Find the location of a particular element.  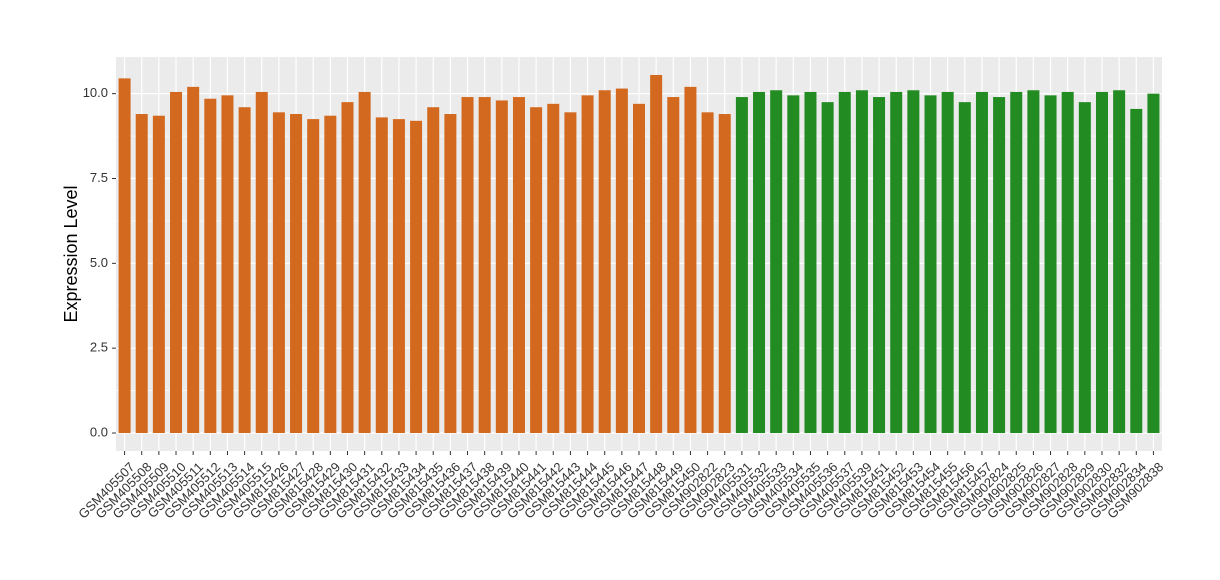

y-tick-label: 5.0 is located at coordinates (99, 262).